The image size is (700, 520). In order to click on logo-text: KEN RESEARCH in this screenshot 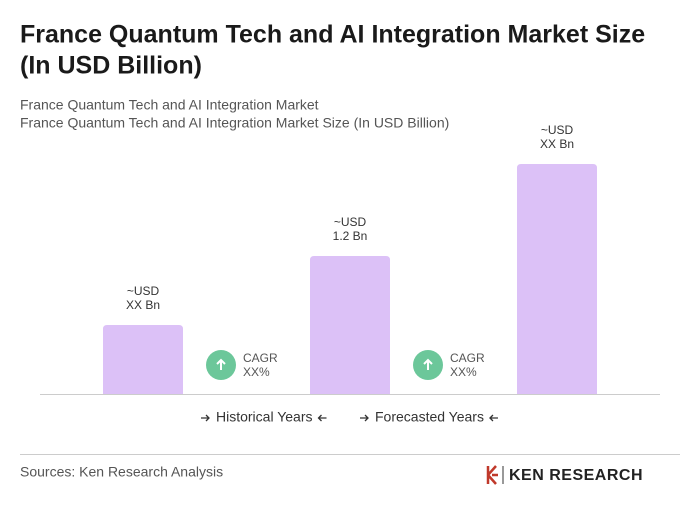, I will do `click(576, 475)`.